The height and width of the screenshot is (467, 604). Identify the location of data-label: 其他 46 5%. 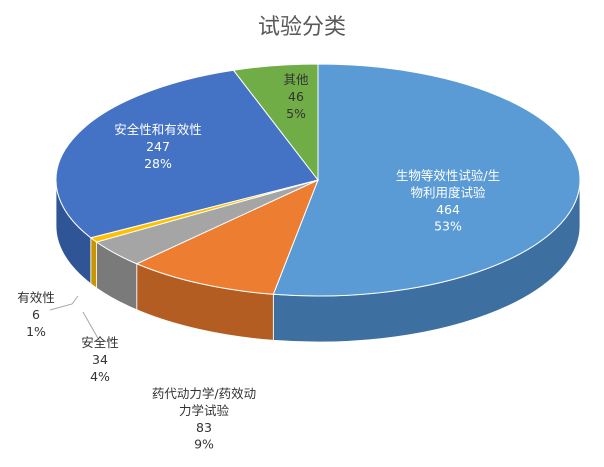
(296, 96).